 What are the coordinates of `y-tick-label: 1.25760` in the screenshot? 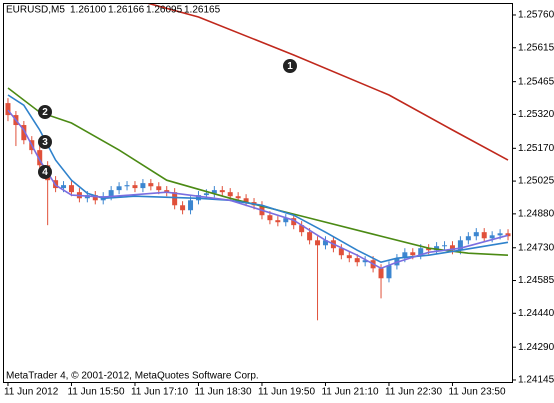 It's located at (536, 15).